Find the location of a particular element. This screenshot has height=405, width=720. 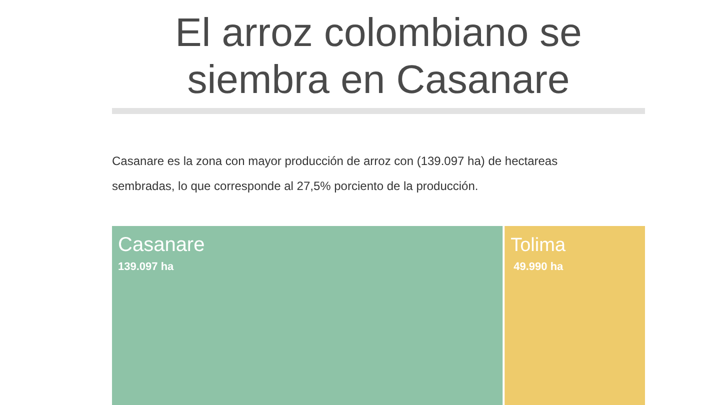

text: Casanare es la zona con mayor producción de arroz con (139.097 ha) de hectareas sembradas, lo que corresponde al 27,5% porciento de la producción. is located at coordinates (335, 174).